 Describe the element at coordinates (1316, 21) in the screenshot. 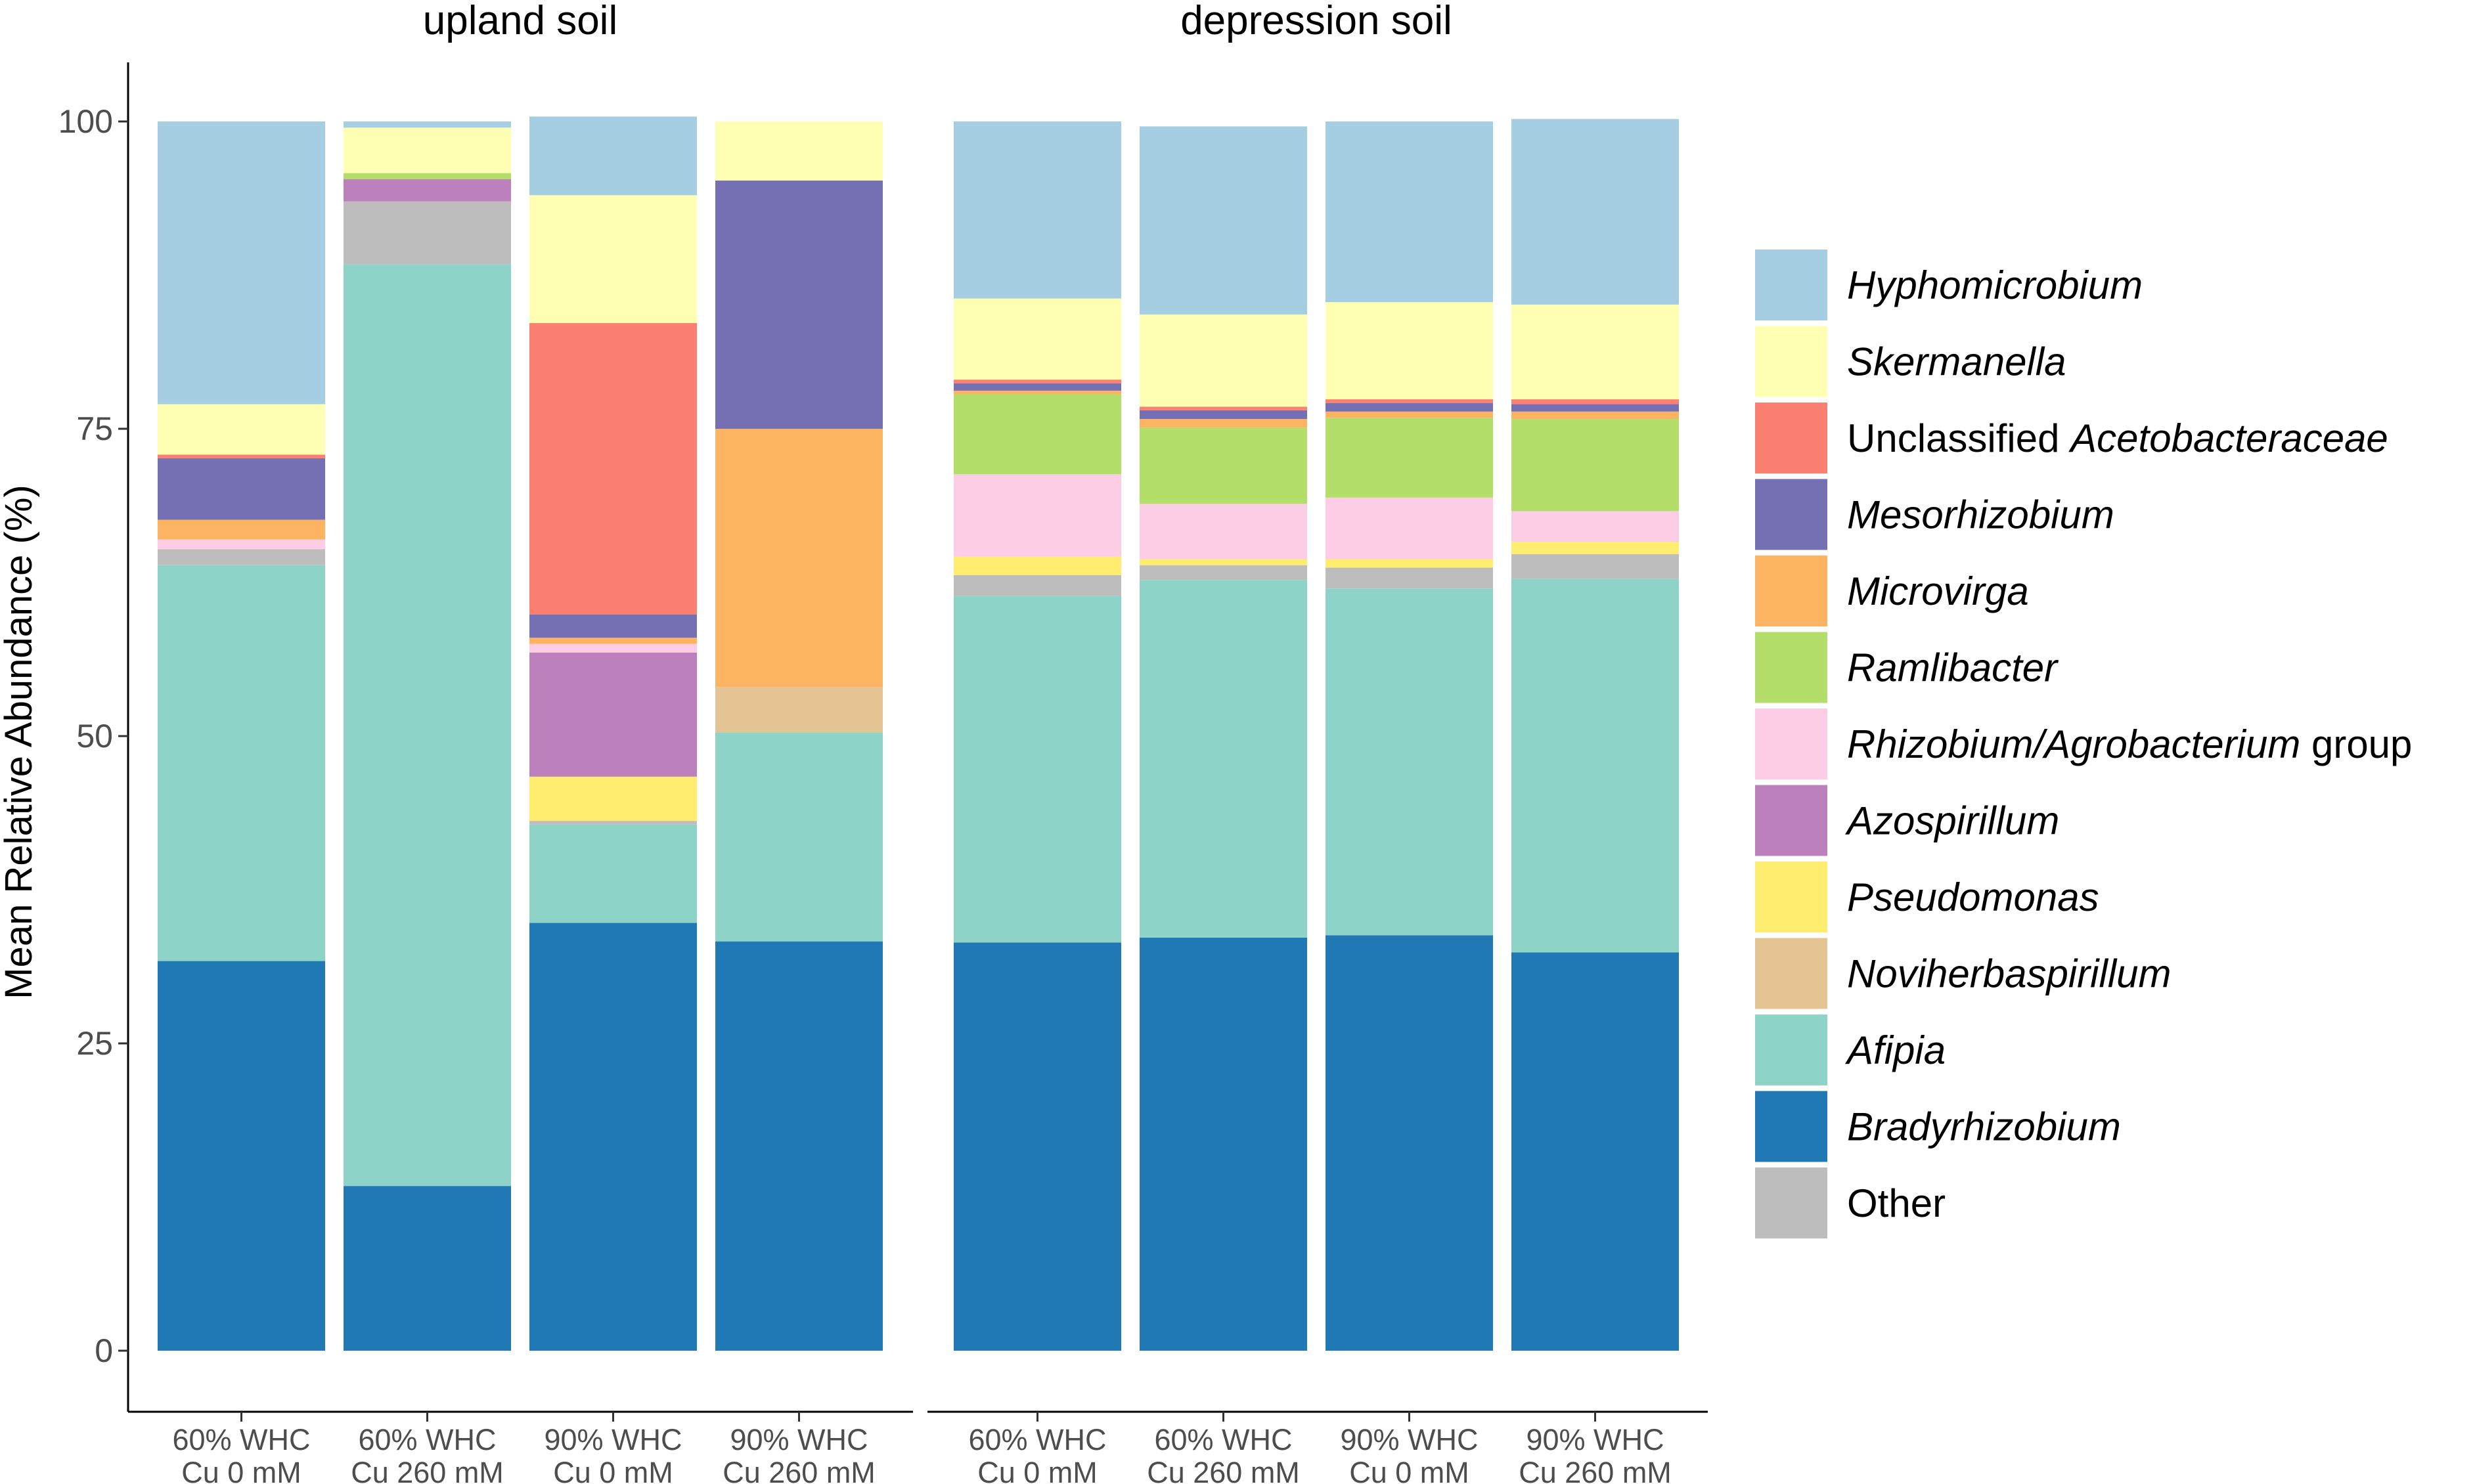

I see `panel-title: depression soil` at that location.